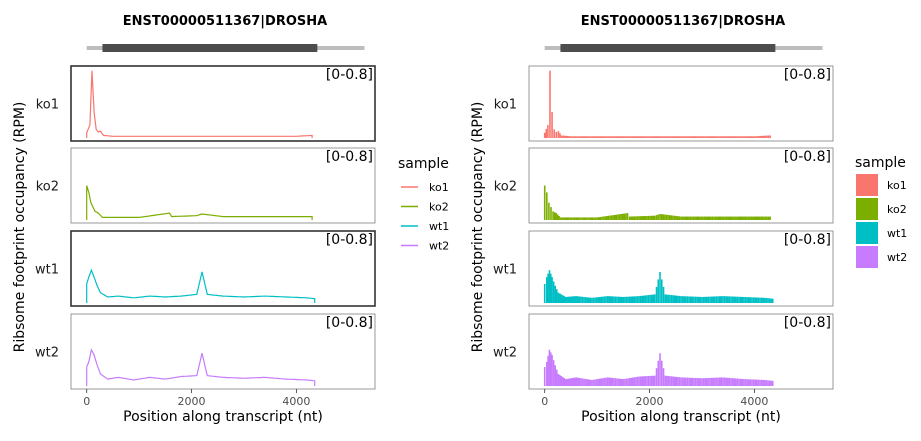 The height and width of the screenshot is (441, 921). What do you see at coordinates (423, 164) in the screenshot?
I see `legend-title: sample` at bounding box center [423, 164].